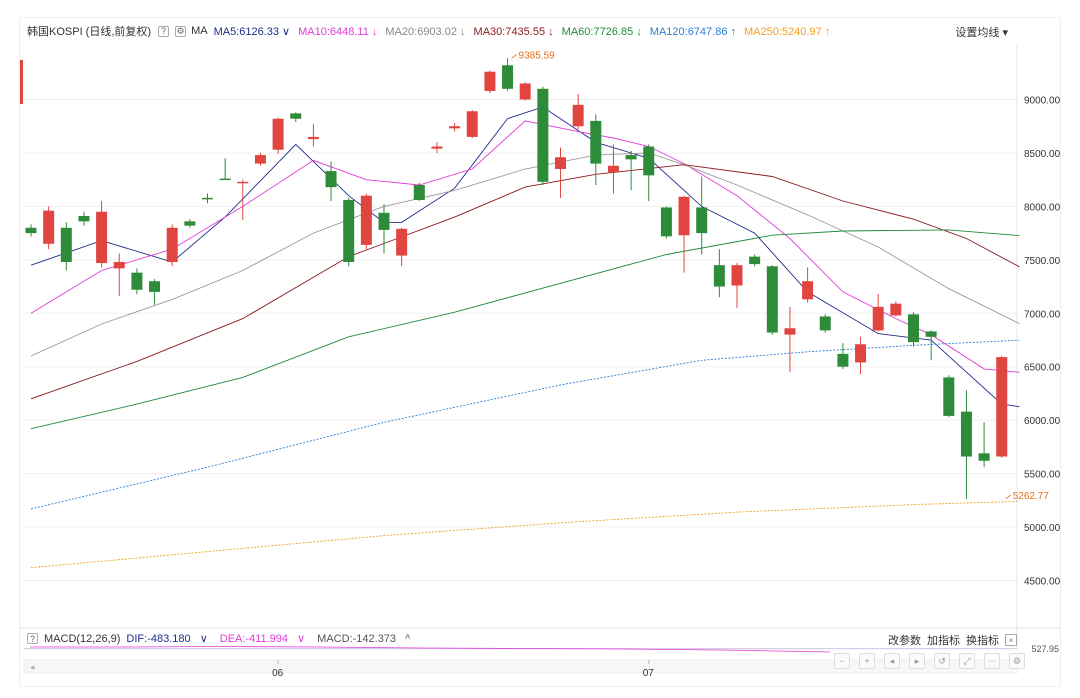  What do you see at coordinates (425, 31) in the screenshot?
I see `ma-value-2: MA20:6903.02 ↓` at bounding box center [425, 31].